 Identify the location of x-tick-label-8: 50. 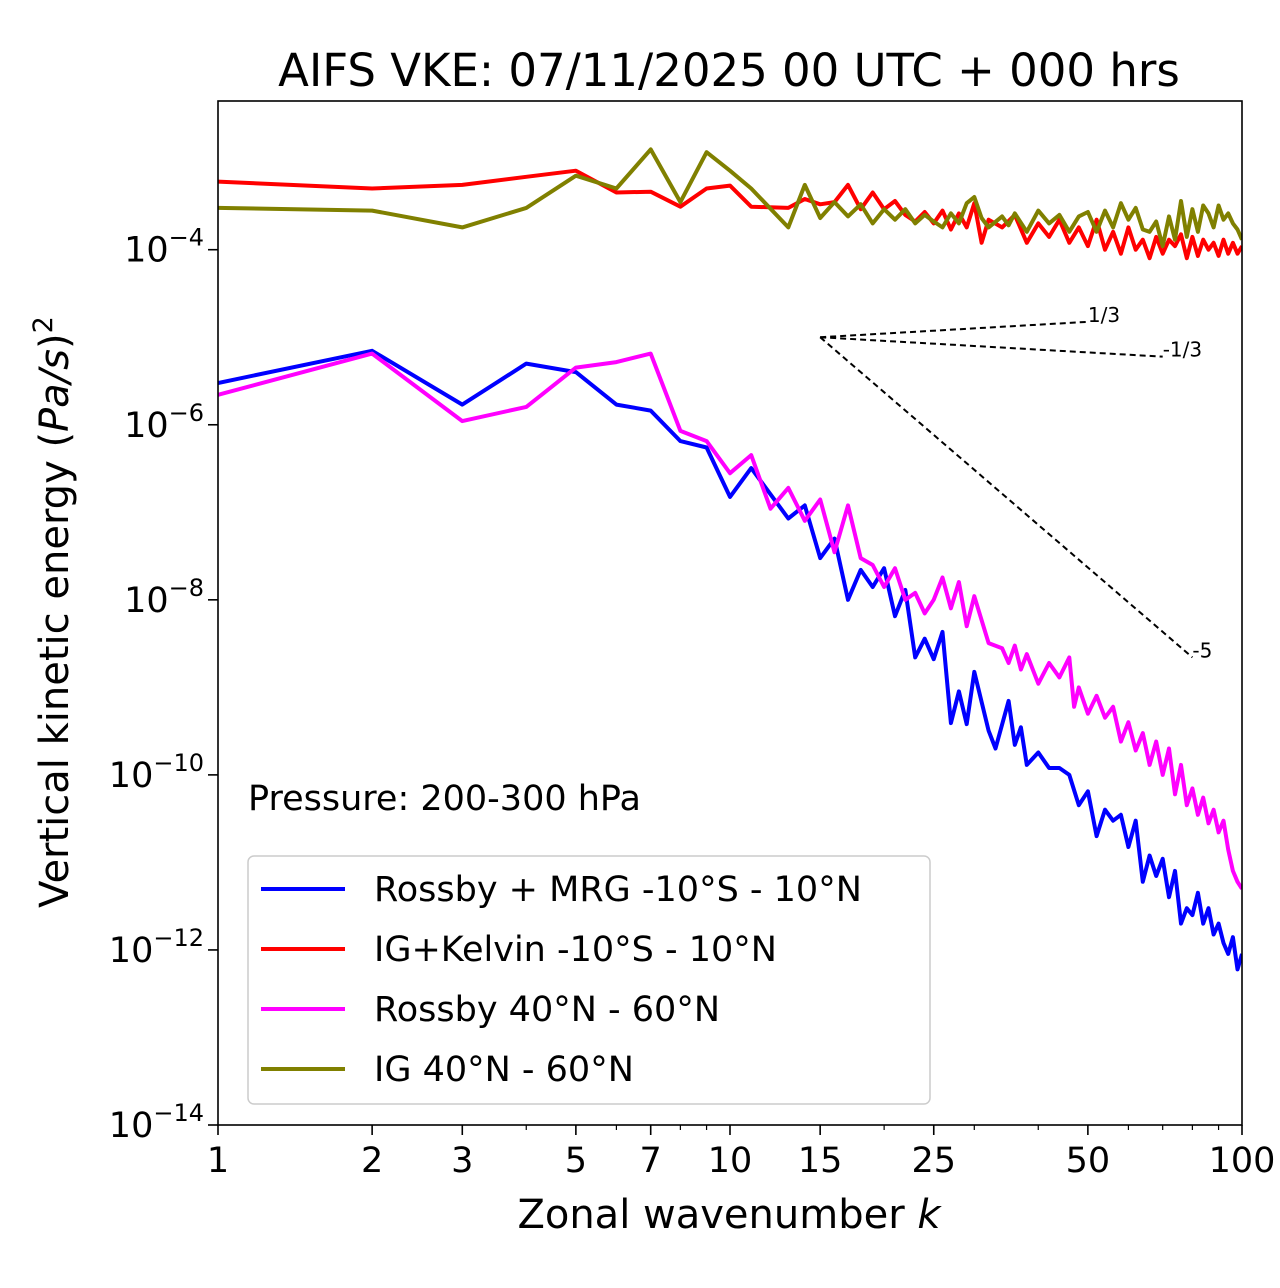
(1088, 1161).